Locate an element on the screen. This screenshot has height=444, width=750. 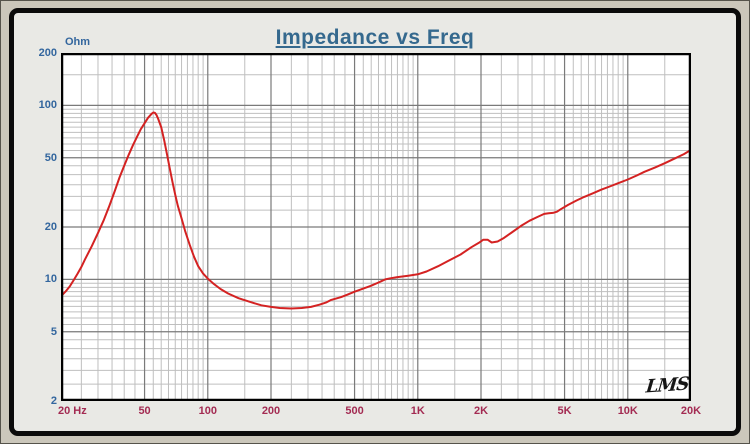
y-tick-label: 100 is located at coordinates (47, 105).